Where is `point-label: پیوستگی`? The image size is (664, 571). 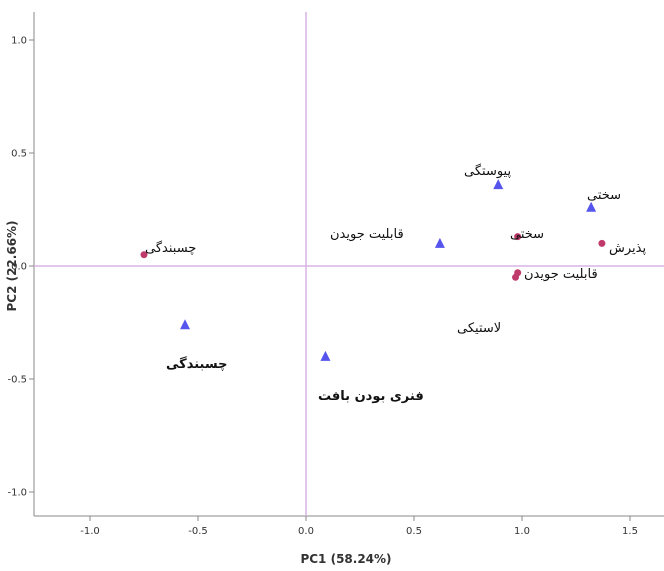 point-label: پیوستگی is located at coordinates (487, 171).